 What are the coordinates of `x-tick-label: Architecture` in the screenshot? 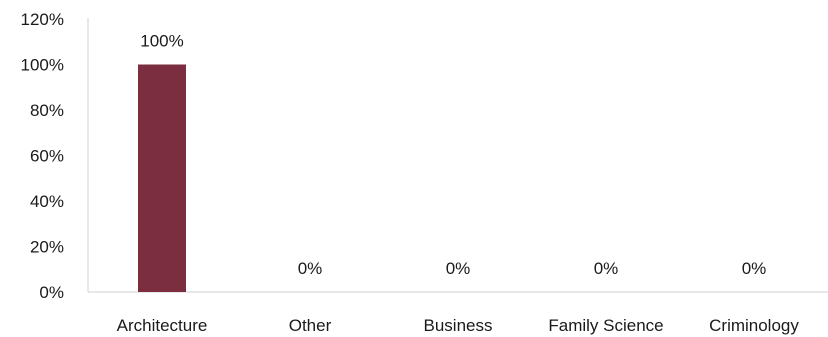 It's located at (162, 325).